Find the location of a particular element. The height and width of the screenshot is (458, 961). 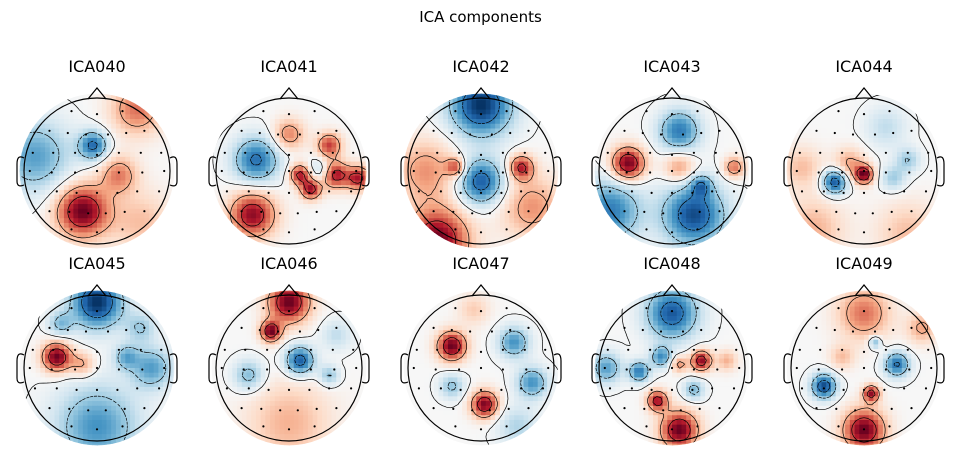

topomap-ica047: ICA047 is located at coordinates (481, 350).